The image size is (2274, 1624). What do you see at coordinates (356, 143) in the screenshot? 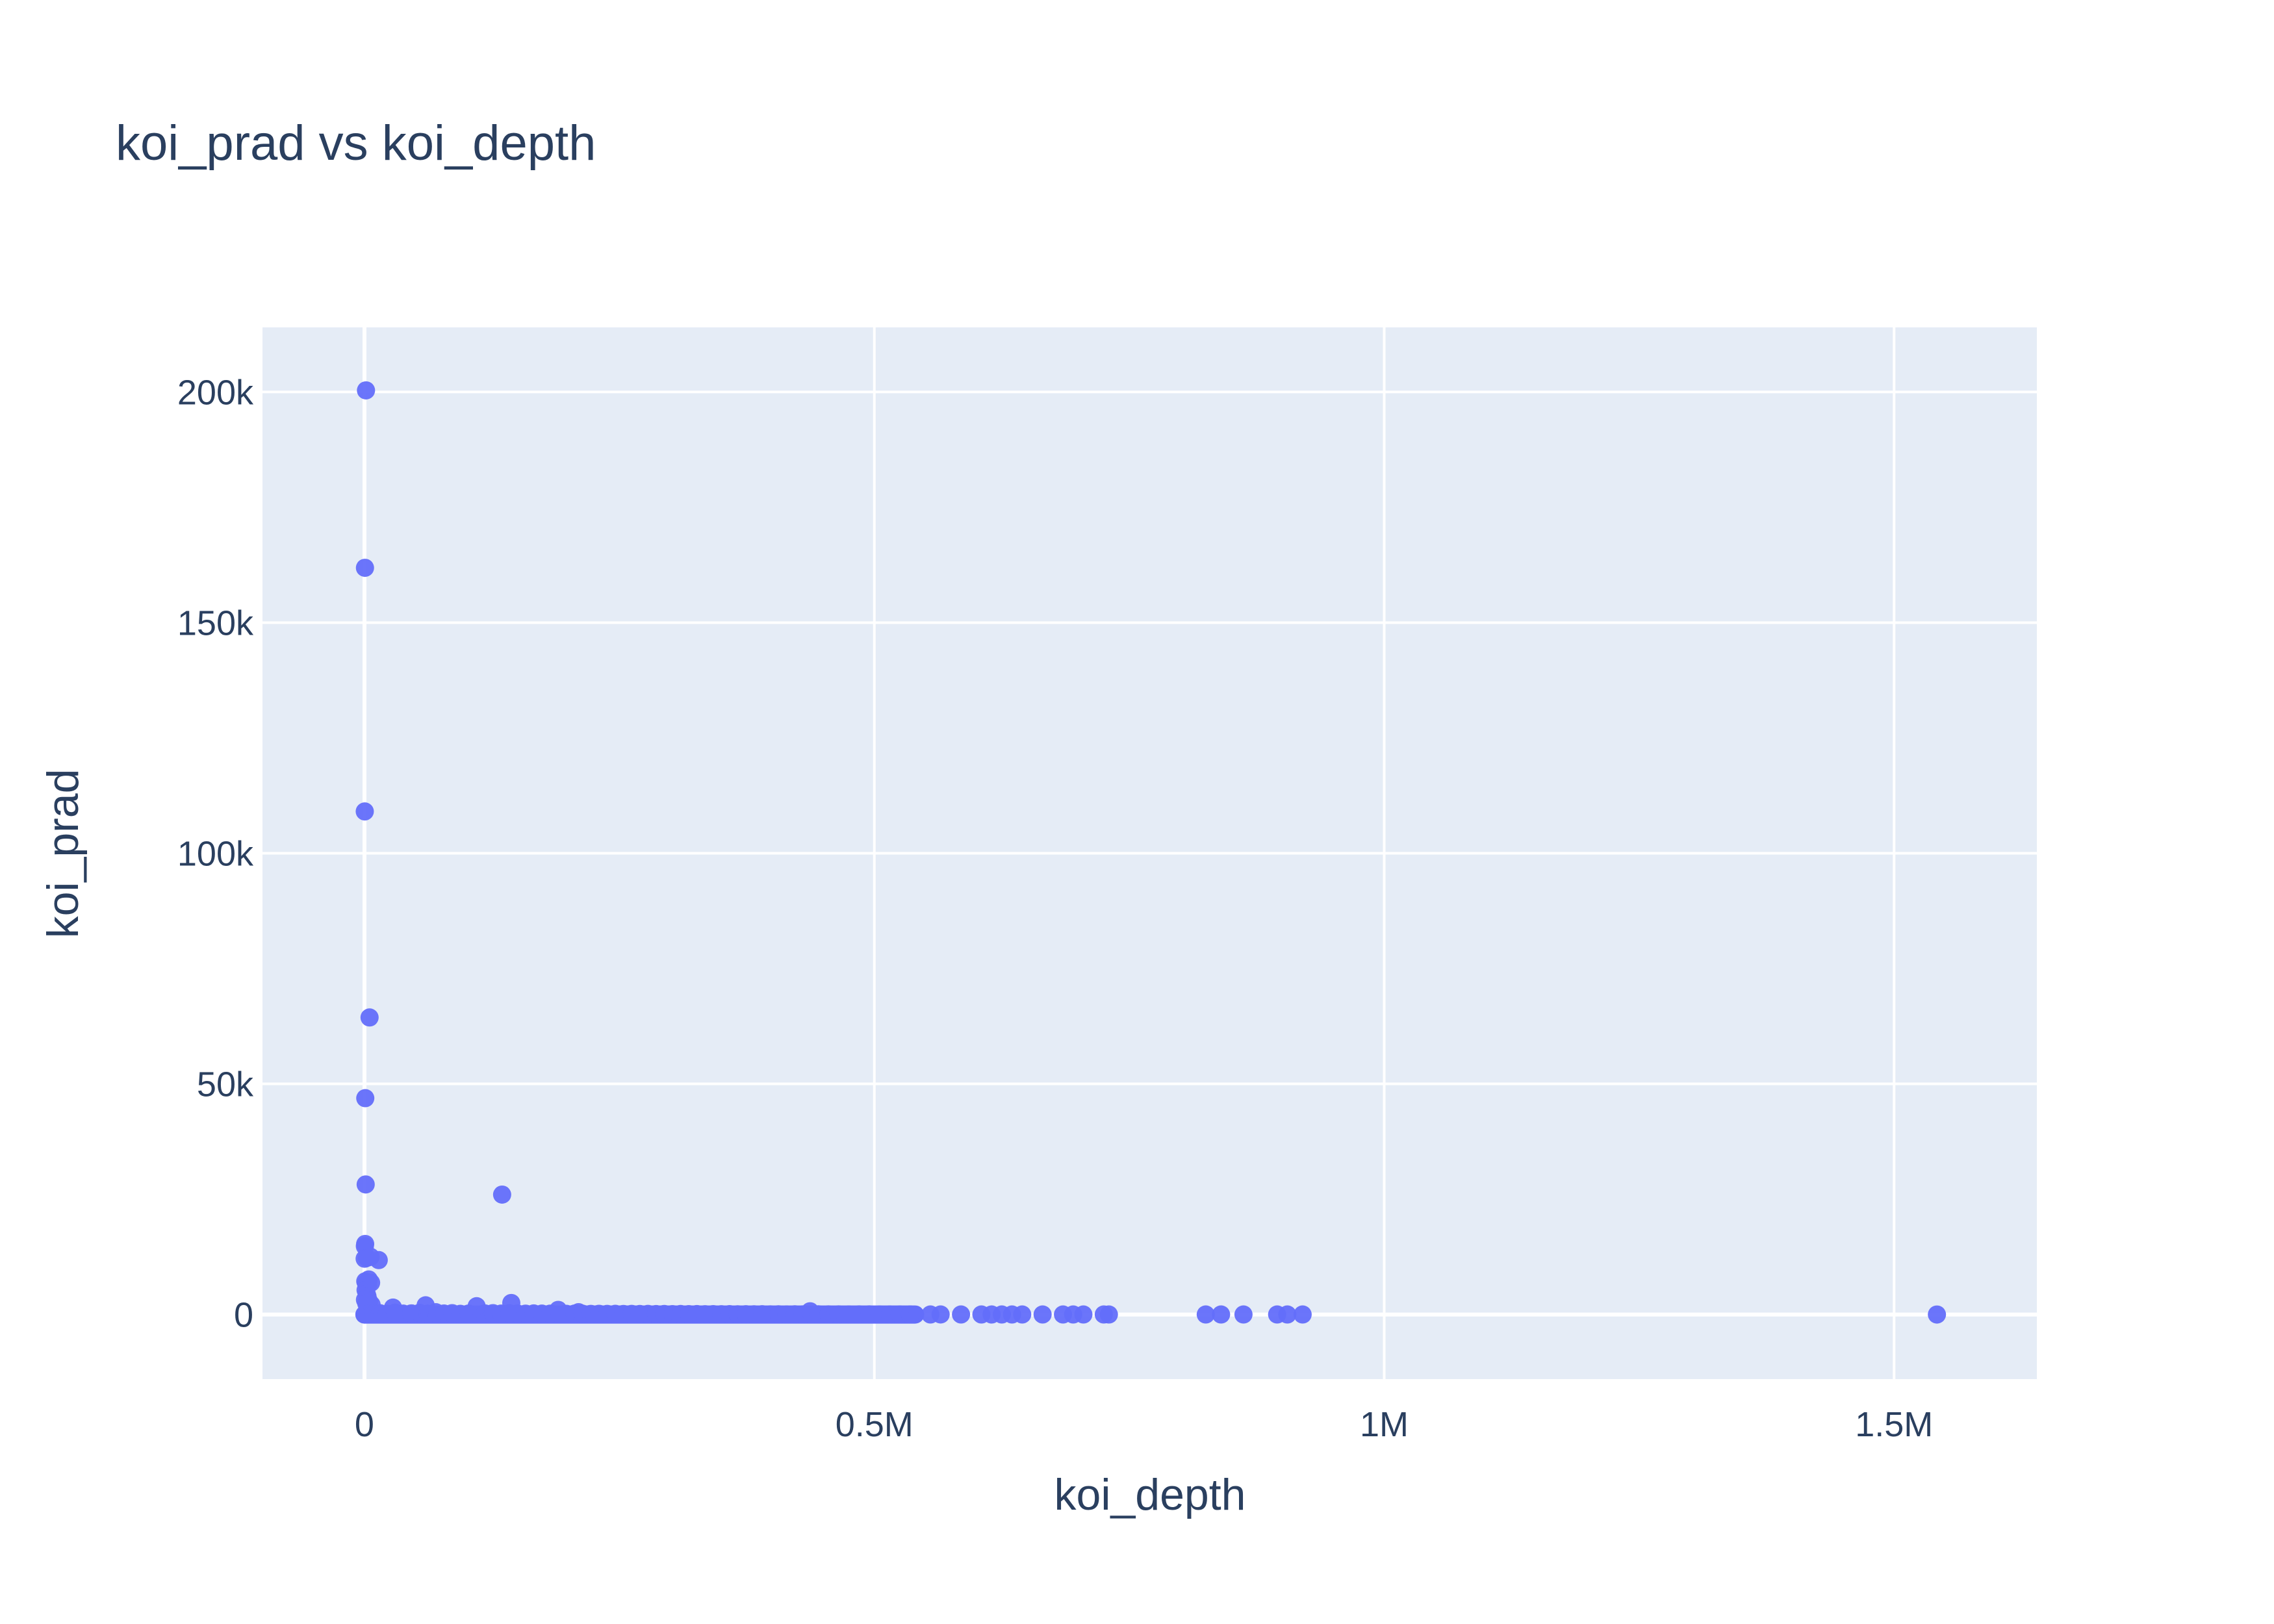
I see `chart-title: koi_prad vs koi_depth` at bounding box center [356, 143].